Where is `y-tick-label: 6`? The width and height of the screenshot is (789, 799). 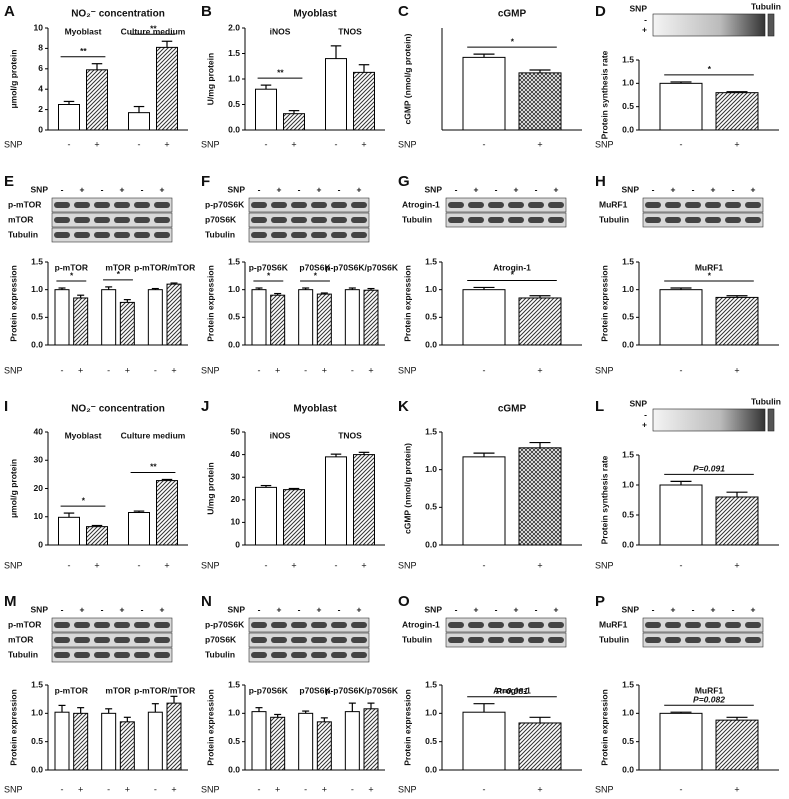 y-tick-label: 6 is located at coordinates (40, 68).